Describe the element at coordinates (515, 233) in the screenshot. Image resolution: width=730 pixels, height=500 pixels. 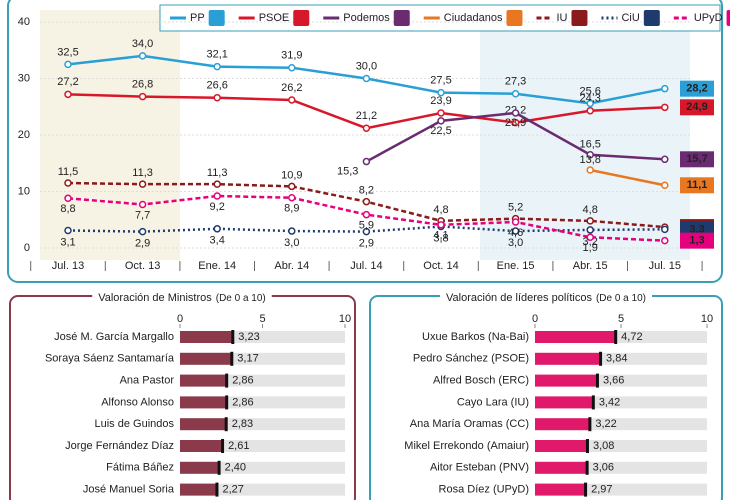
I see `data-label: 4,6` at that location.